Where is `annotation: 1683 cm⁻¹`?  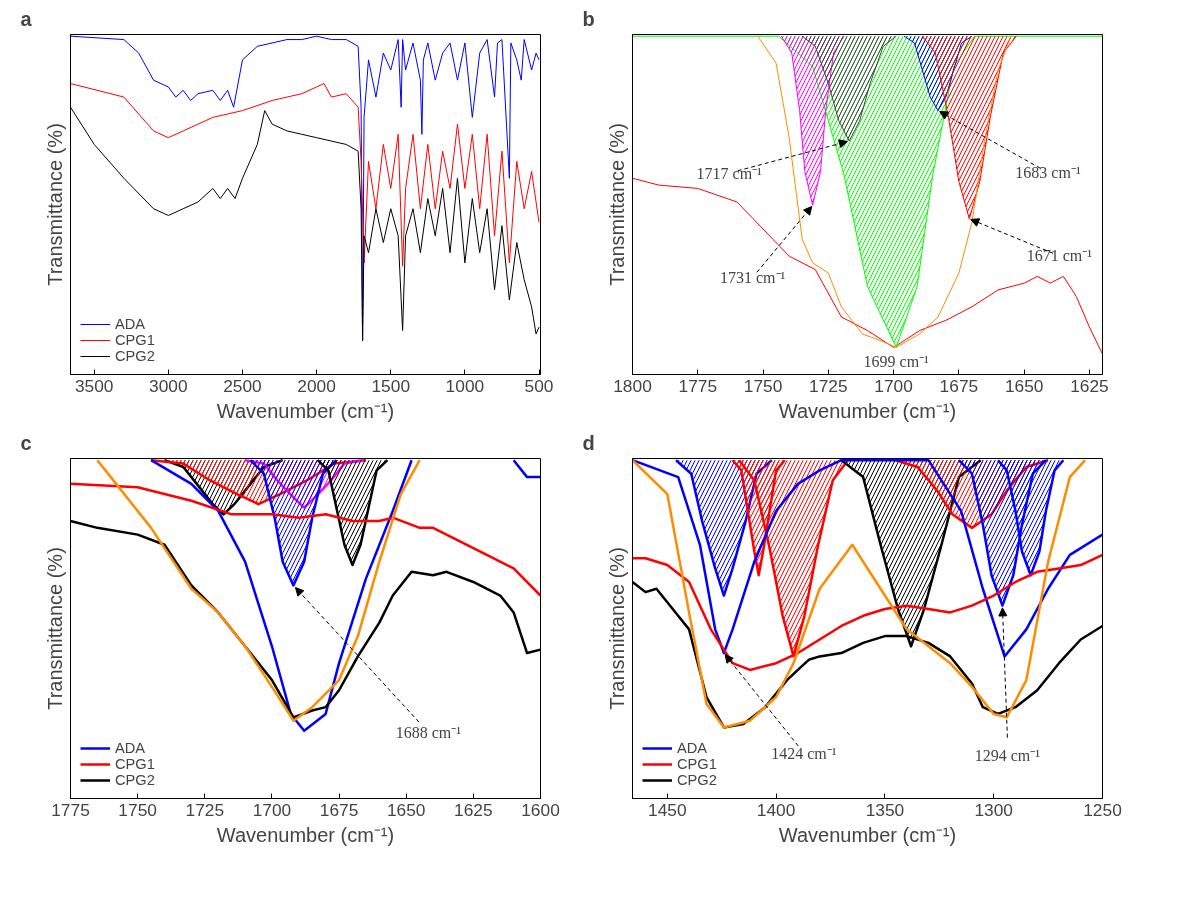
annotation: 1683 cm⁻¹ is located at coordinates (1048, 173).